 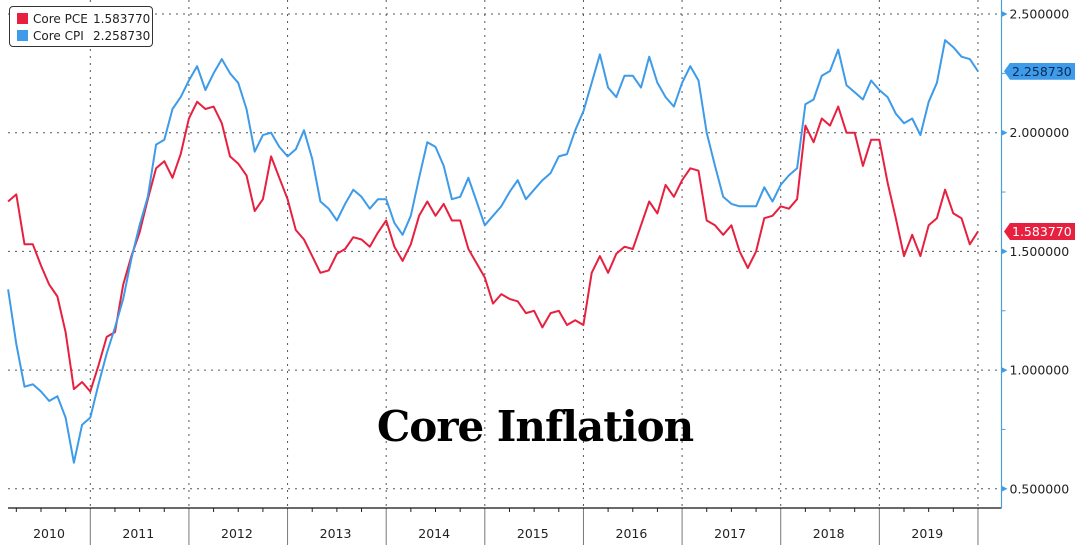 What do you see at coordinates (60, 18) in the screenshot?
I see `legend-label: Core PCE` at bounding box center [60, 18].